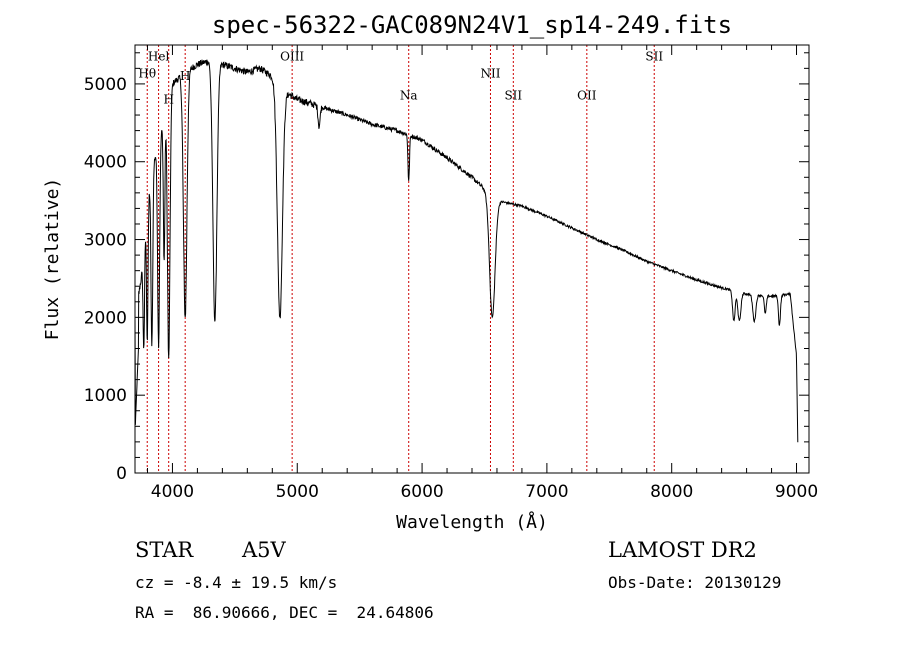 The height and width of the screenshot is (649, 900). Describe the element at coordinates (682, 550) in the screenshot. I see `survey-name: LAMOST DR2` at that location.